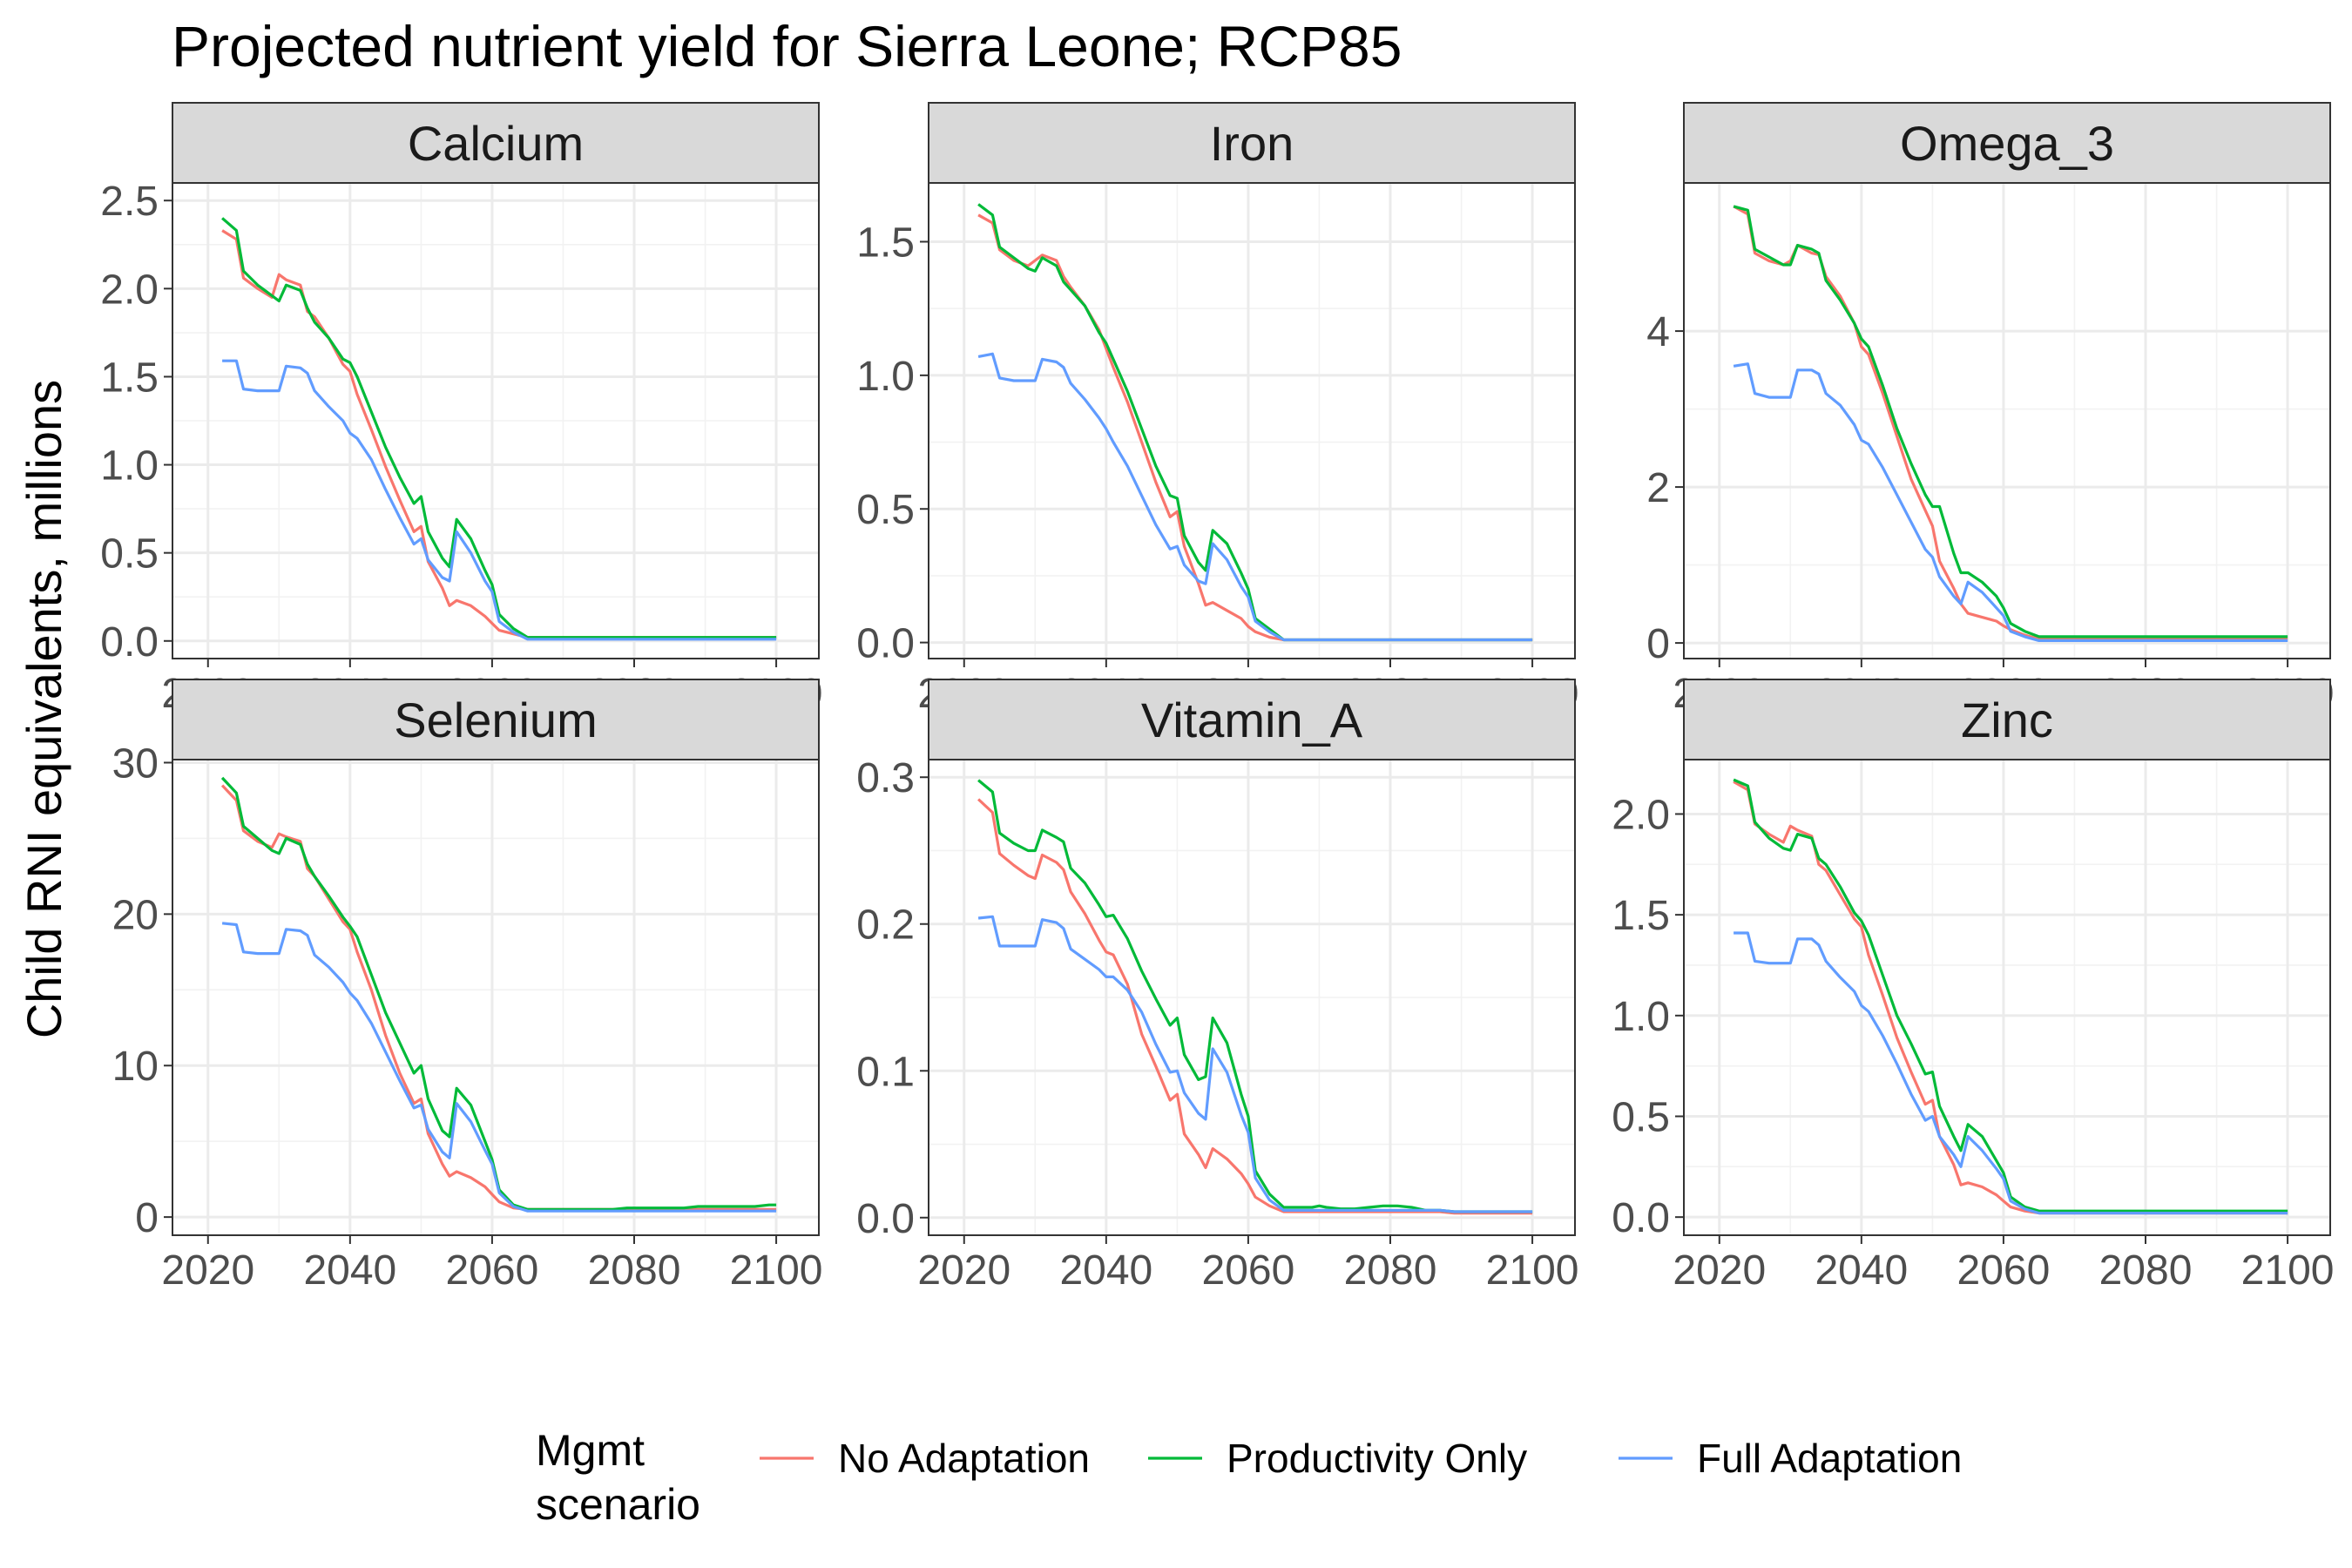  What do you see at coordinates (129, 202) in the screenshot?
I see `y-tick-label: 2.5` at bounding box center [129, 202].